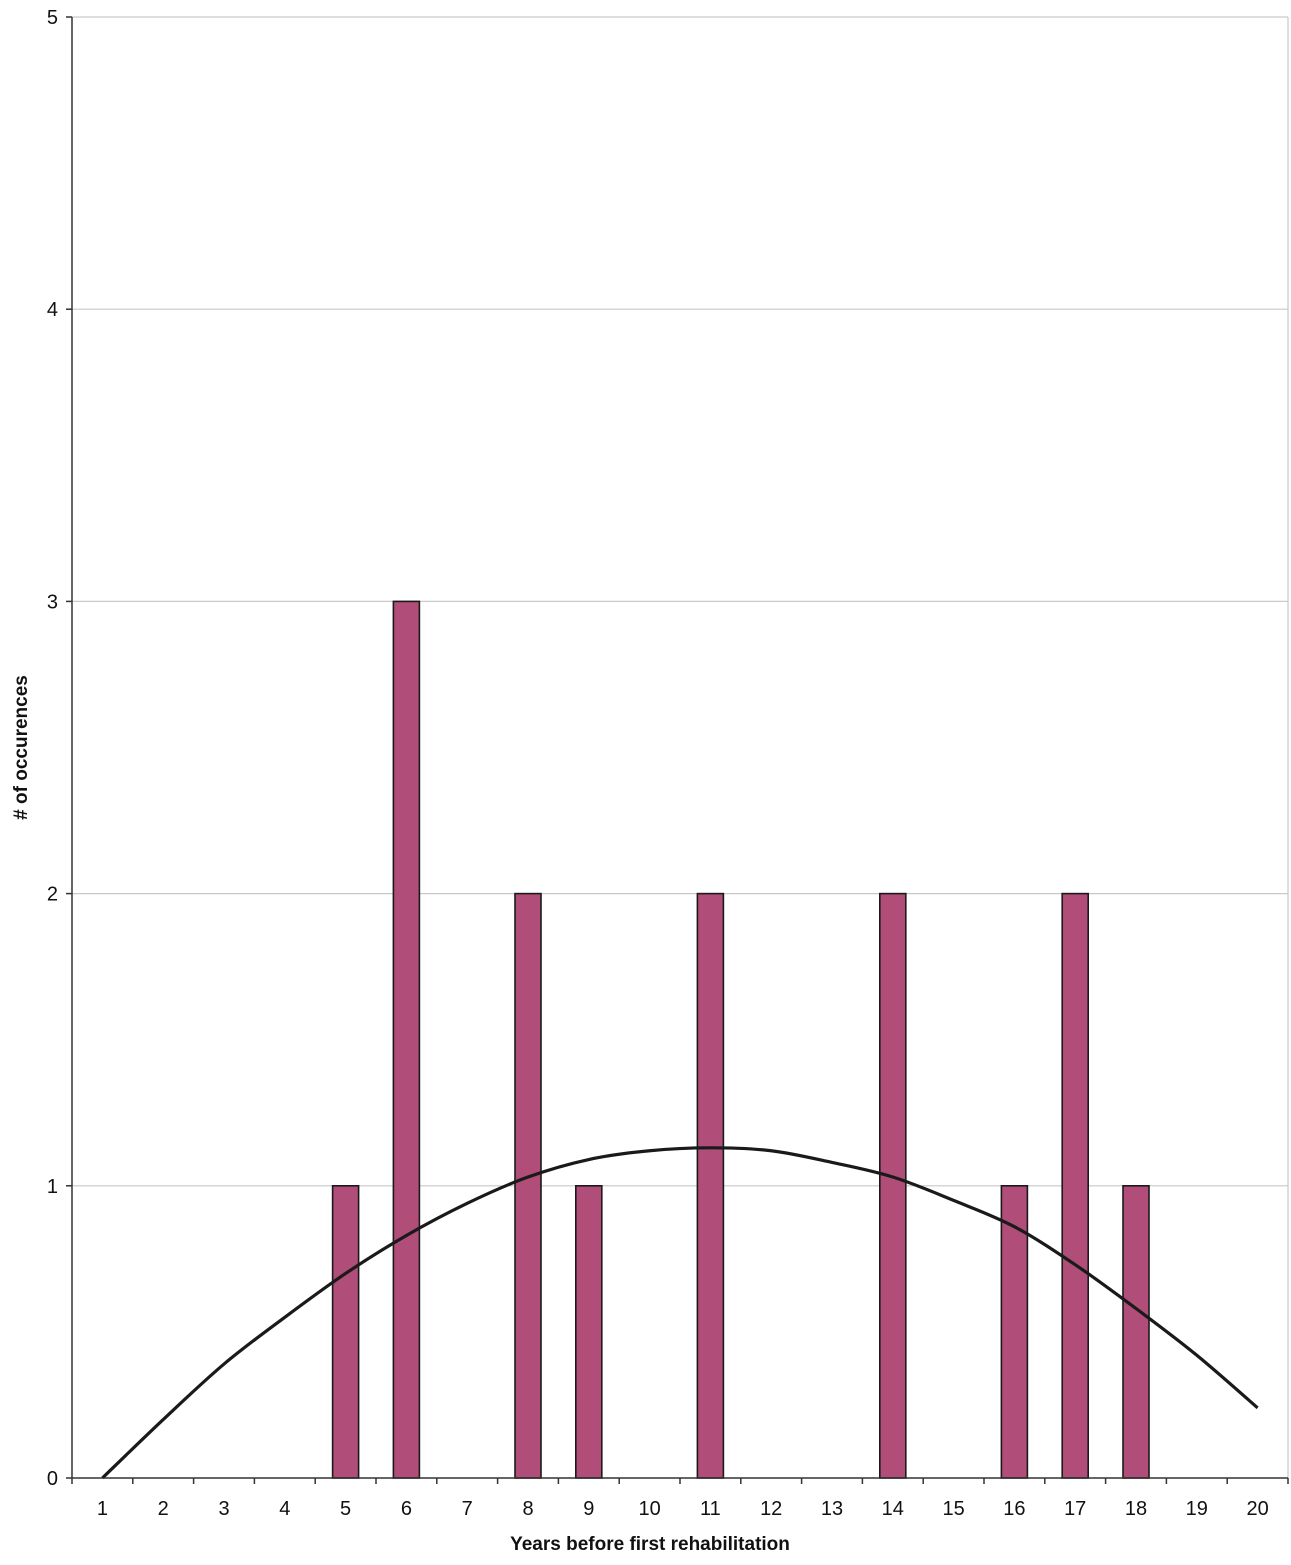 The height and width of the screenshot is (1565, 1291). I want to click on x-tick-label: 12, so click(771, 1509).